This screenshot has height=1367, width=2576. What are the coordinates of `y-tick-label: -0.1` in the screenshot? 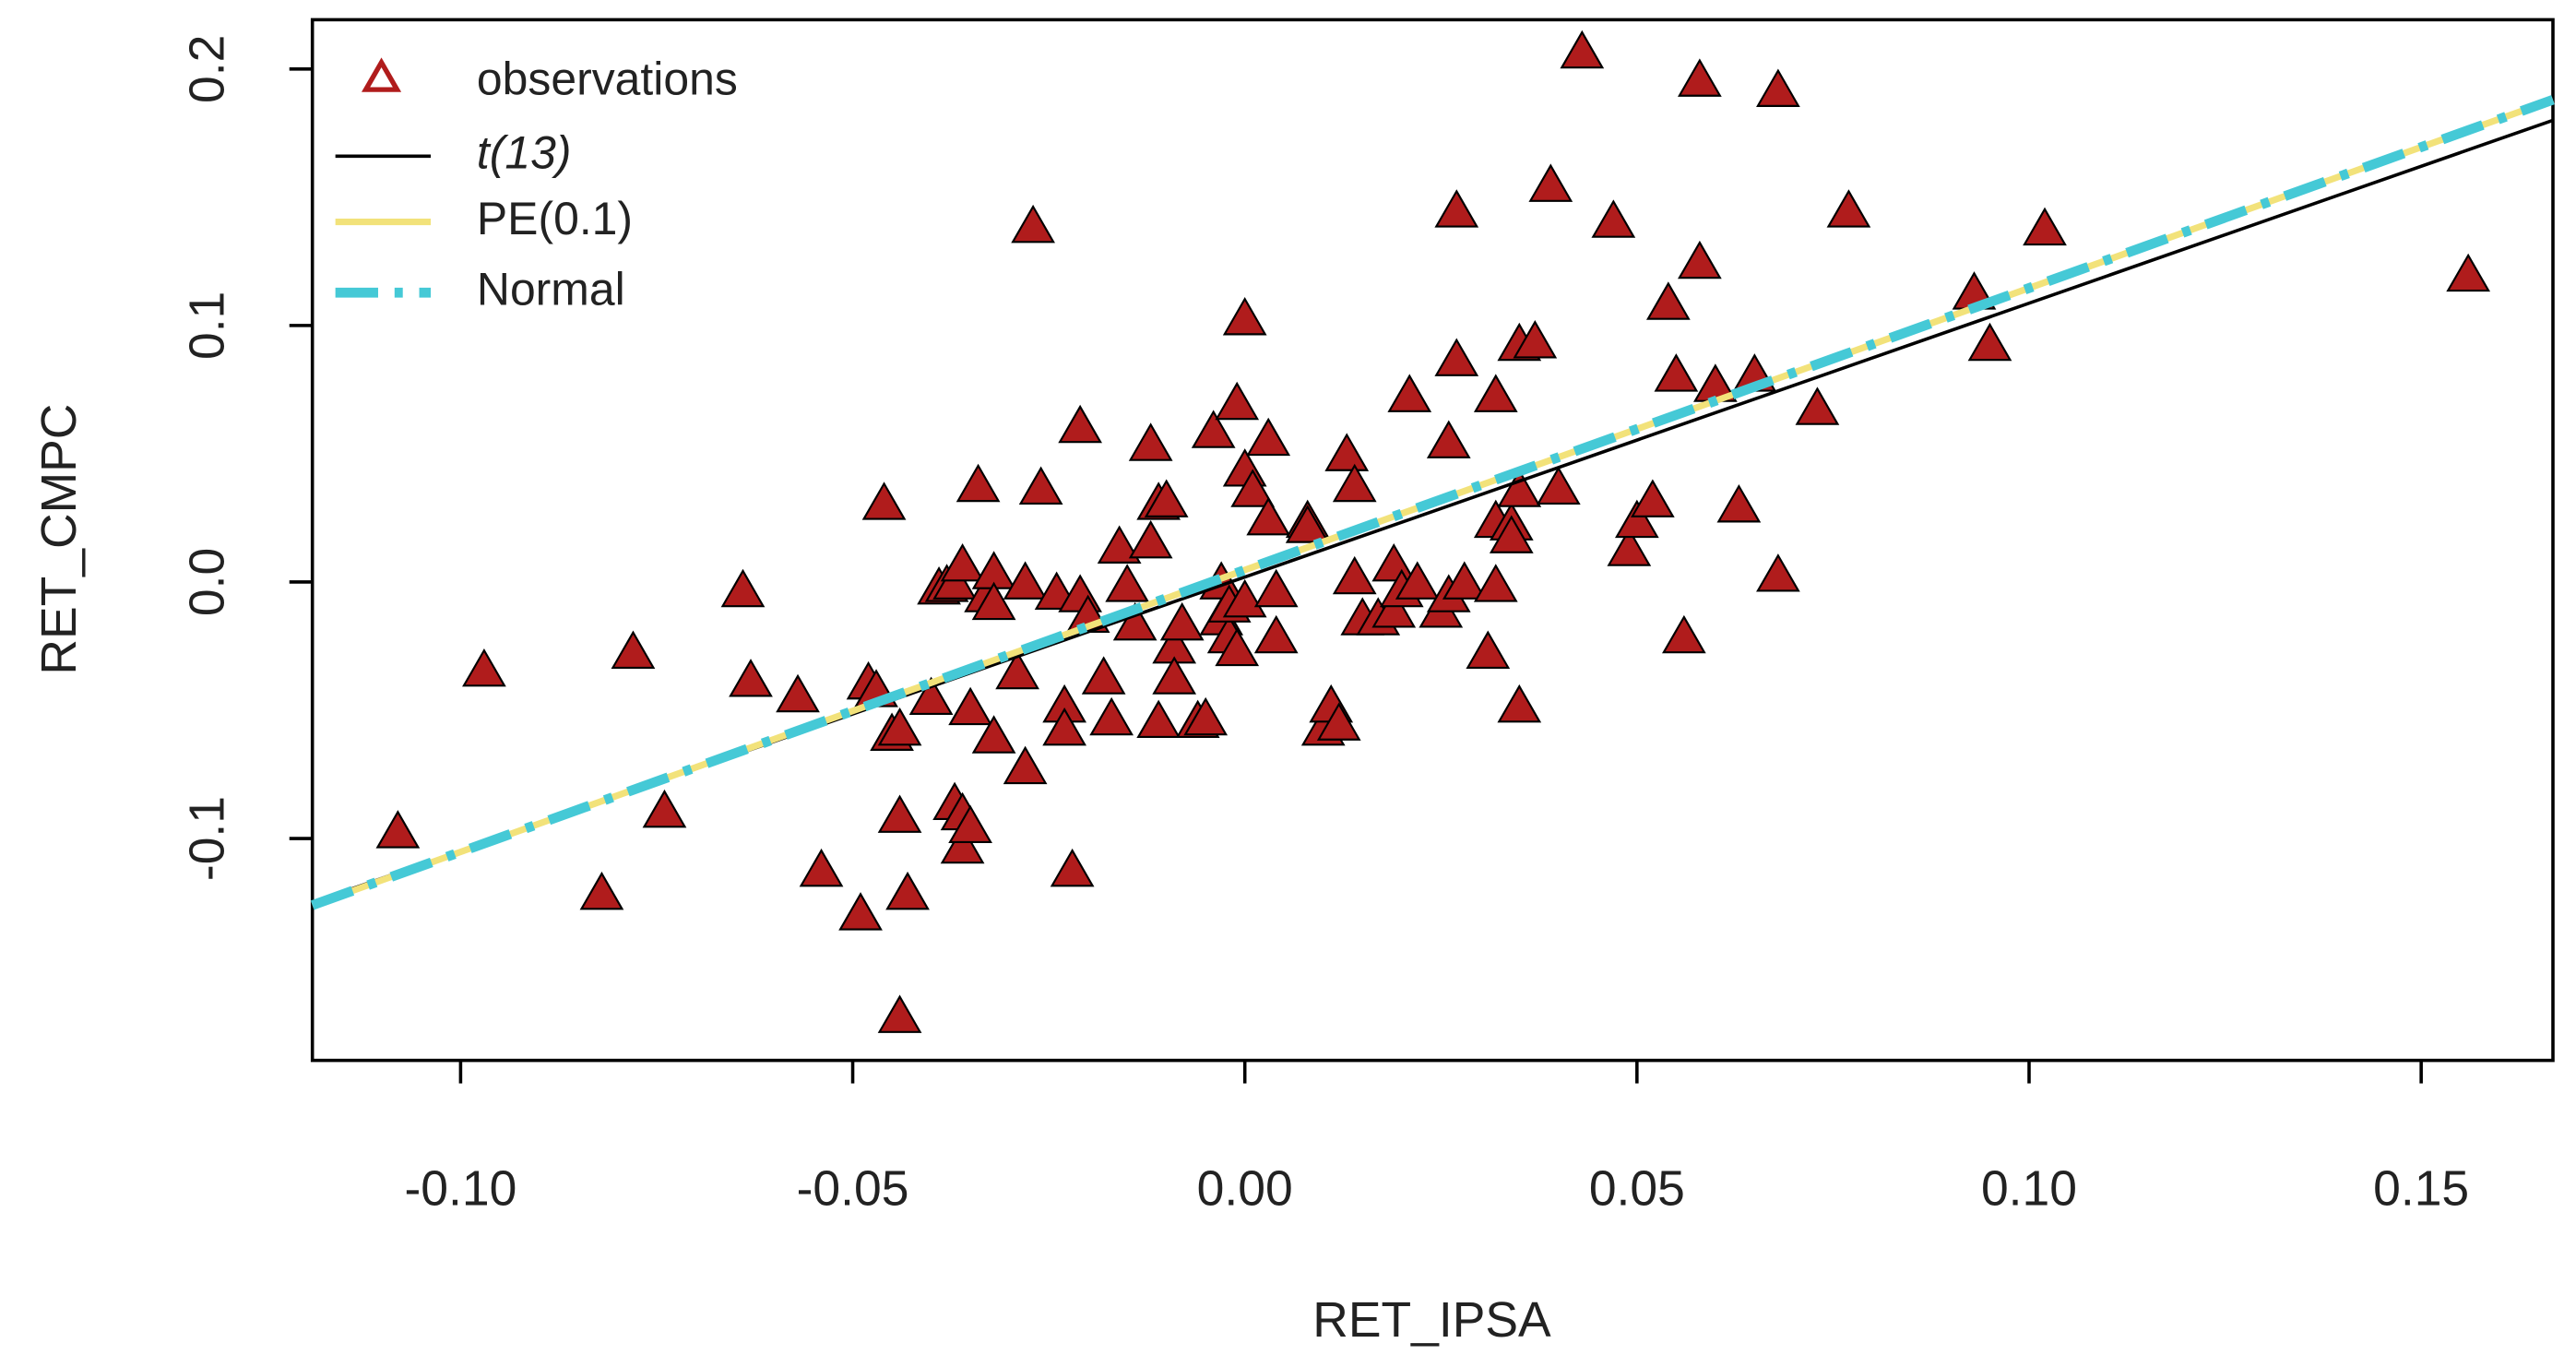 It's located at (207, 838).